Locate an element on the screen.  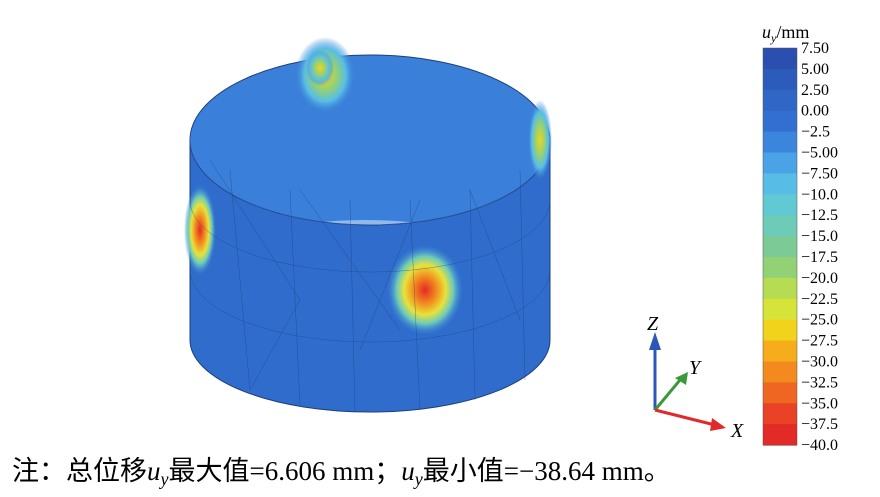
legend-frame is located at coordinates (780, 246).